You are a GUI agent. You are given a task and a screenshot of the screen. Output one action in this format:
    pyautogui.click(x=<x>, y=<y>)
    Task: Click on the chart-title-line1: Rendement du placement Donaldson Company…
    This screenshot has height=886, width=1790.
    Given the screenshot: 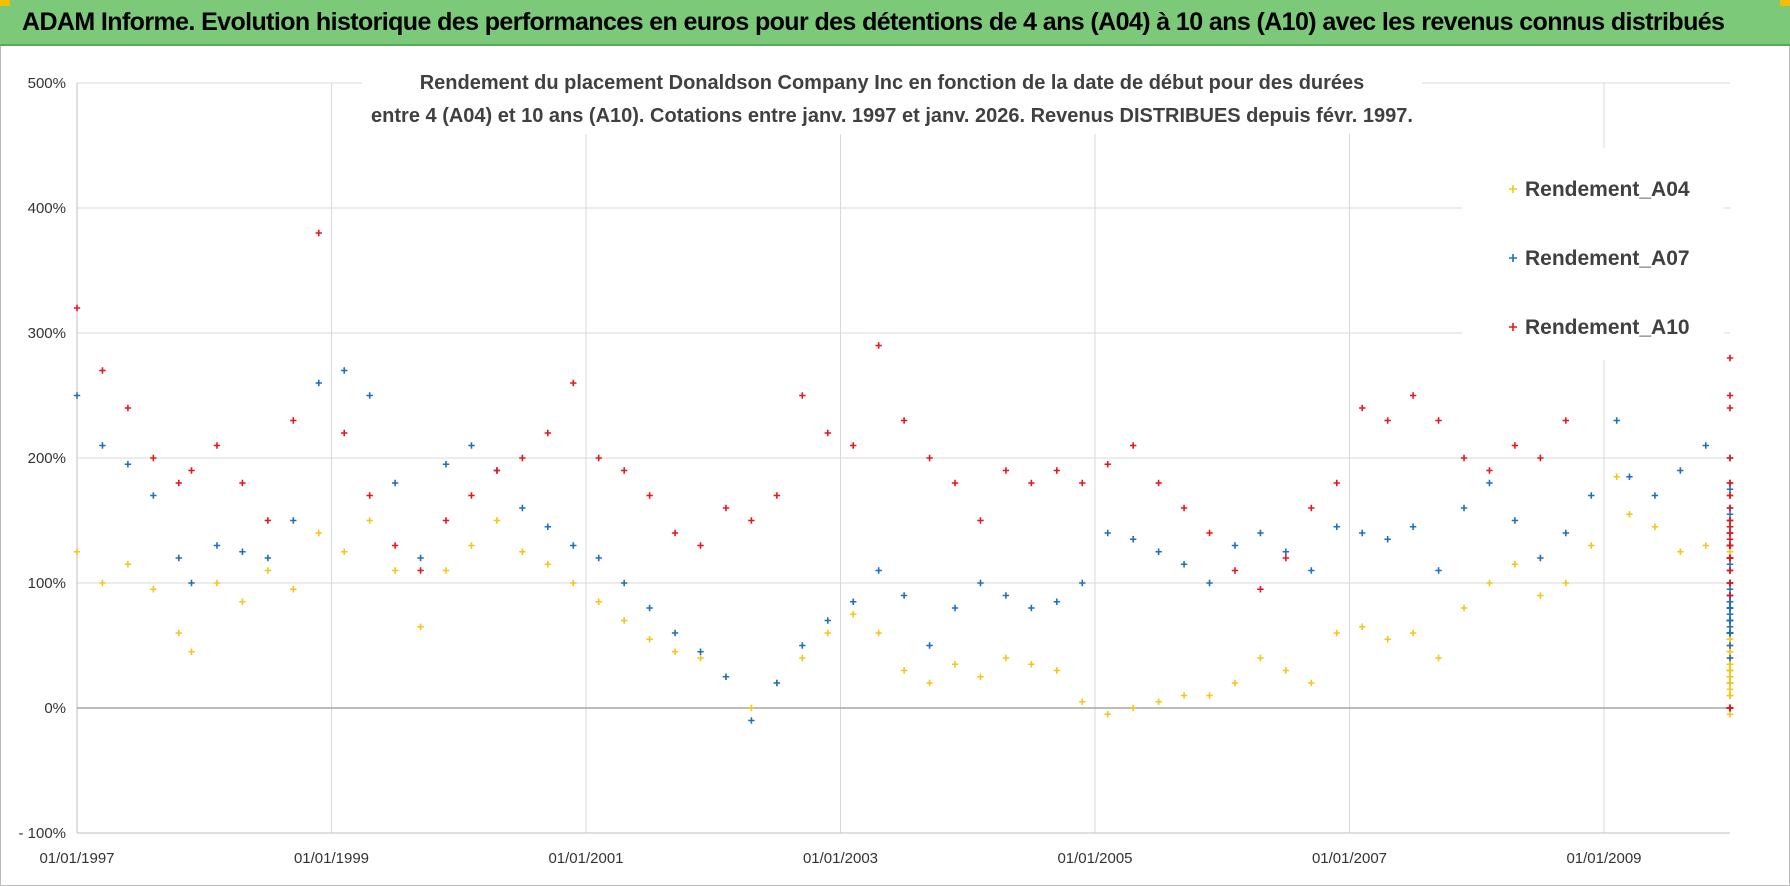 What is the action you would take?
    pyautogui.click(x=892, y=83)
    